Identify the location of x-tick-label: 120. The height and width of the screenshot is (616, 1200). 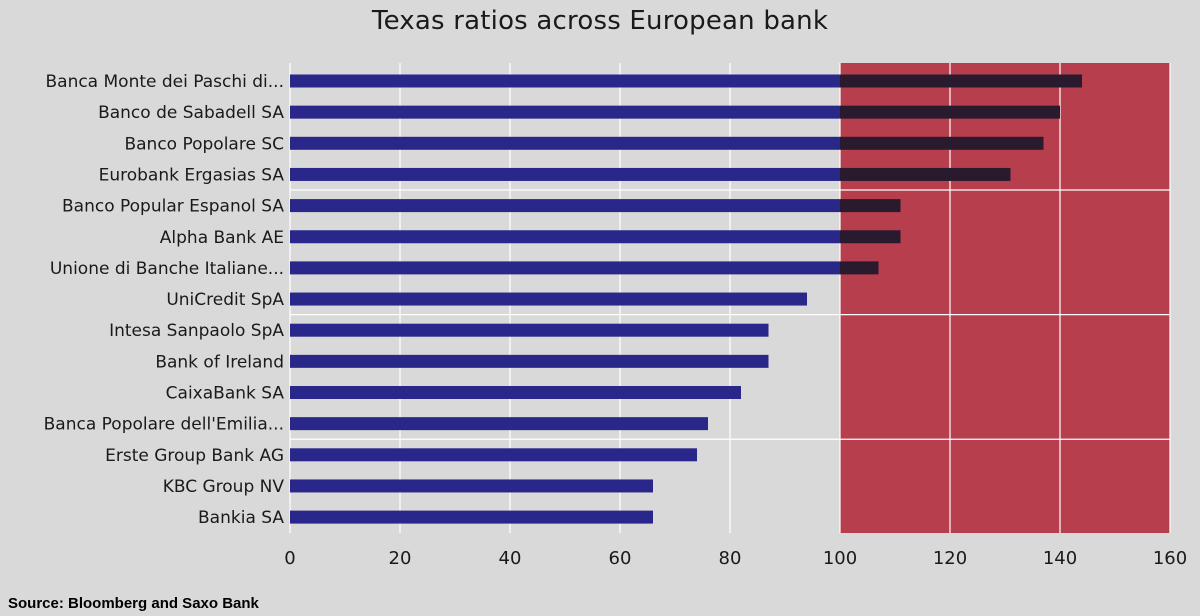
(950, 558).